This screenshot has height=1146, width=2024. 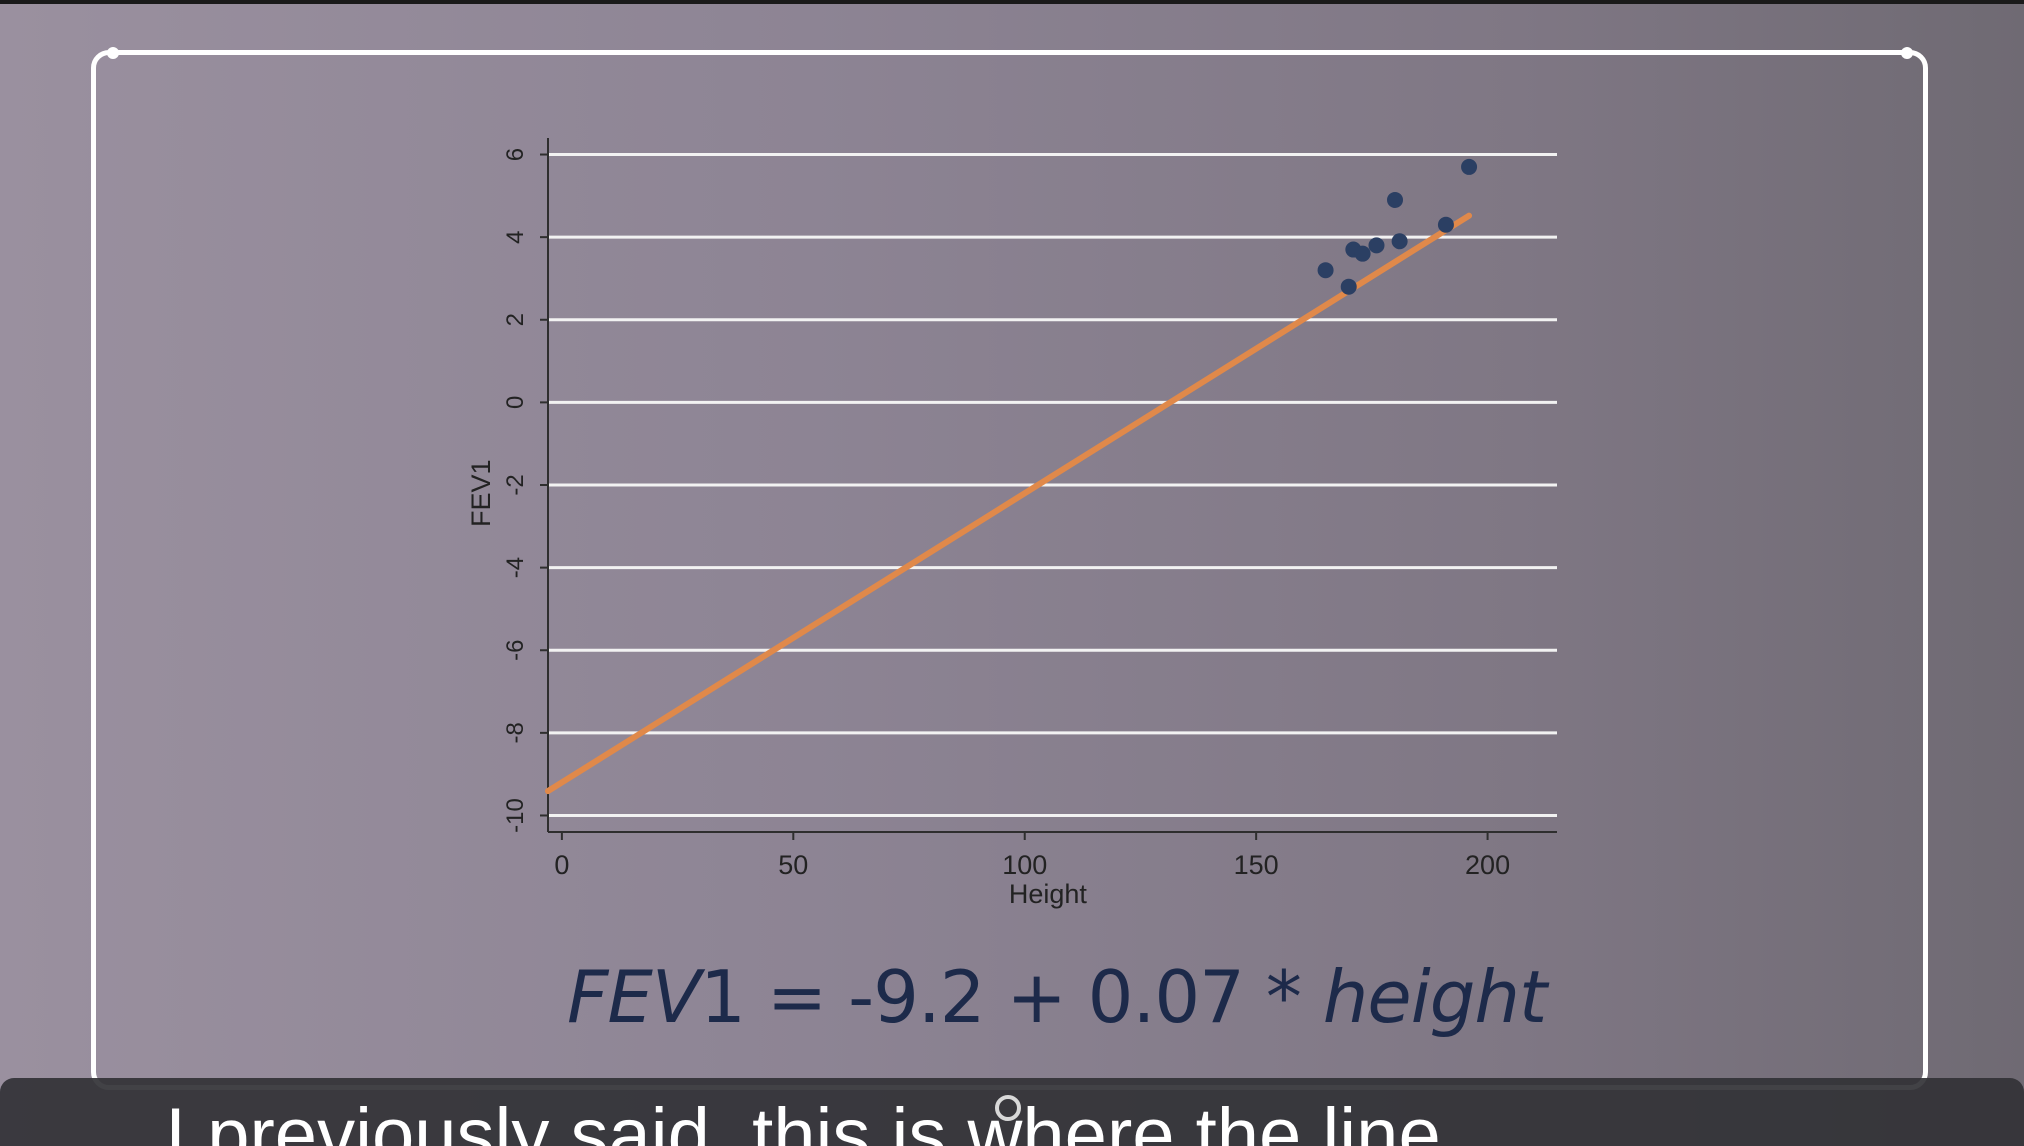 I want to click on x-axis-title: Height, so click(x=1048, y=894).